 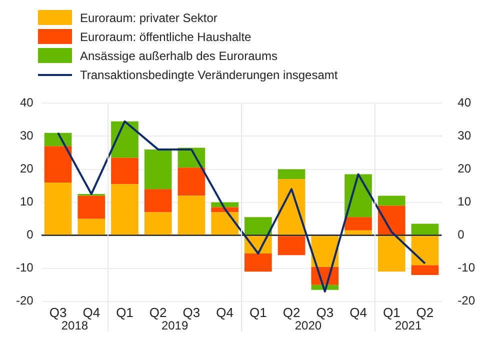 What do you see at coordinates (166, 37) in the screenshot?
I see `legend-label: Euroraum: öffentliche Haushalte` at bounding box center [166, 37].